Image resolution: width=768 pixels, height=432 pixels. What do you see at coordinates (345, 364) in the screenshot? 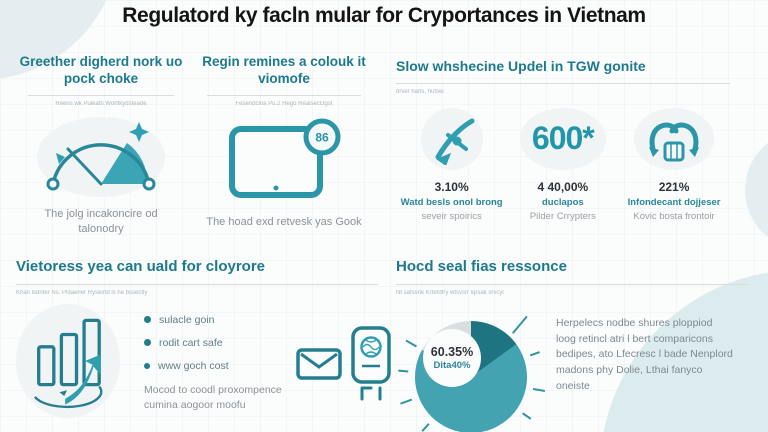
I see `documents-icon-group` at bounding box center [345, 364].